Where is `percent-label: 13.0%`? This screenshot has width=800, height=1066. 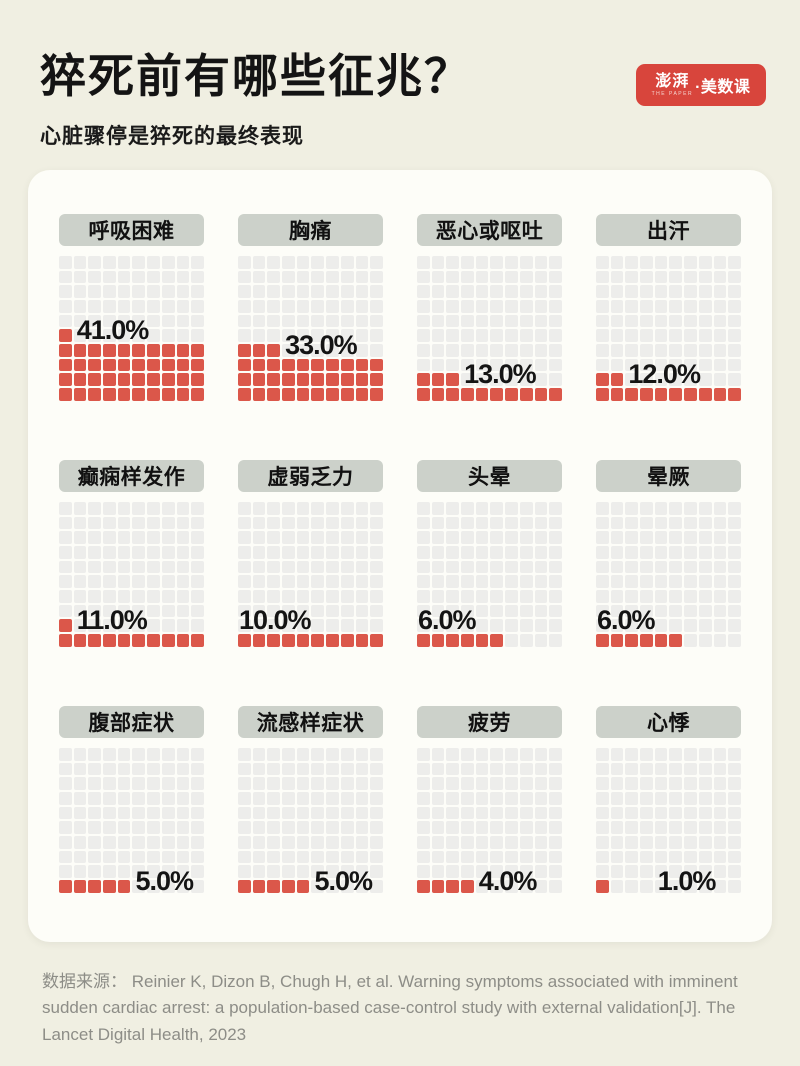 percent-label: 13.0% is located at coordinates (500, 374).